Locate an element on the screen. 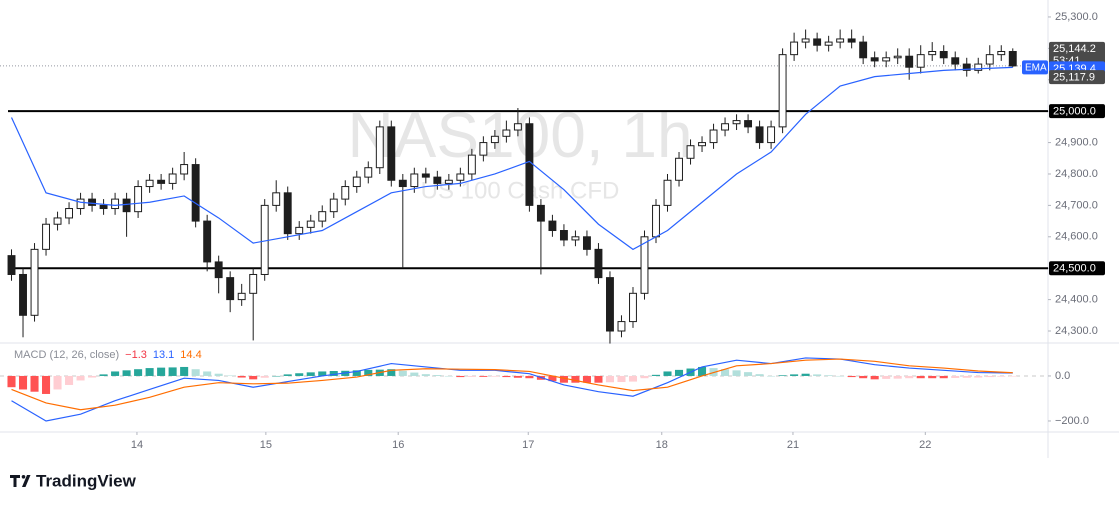 The width and height of the screenshot is (1119, 506). indicator-legend: MACD (12, 26, close) is located at coordinates (66, 355).